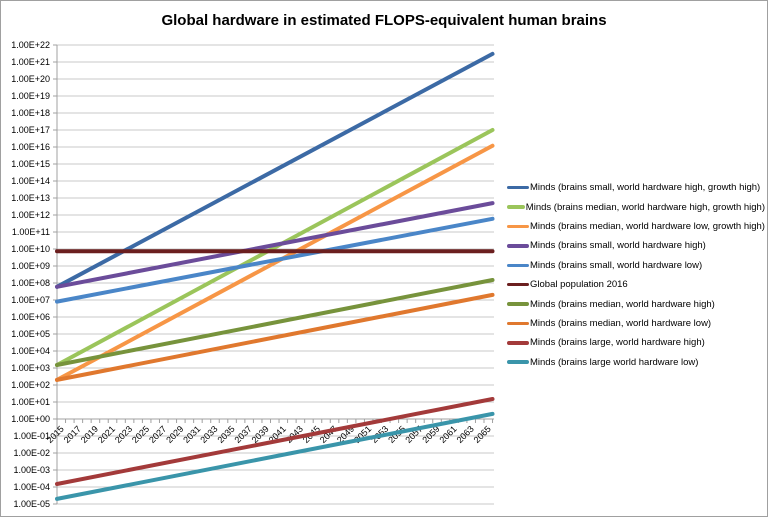 This screenshot has height=517, width=768. I want to click on x-tick-label: 2015, so click(55, 434).